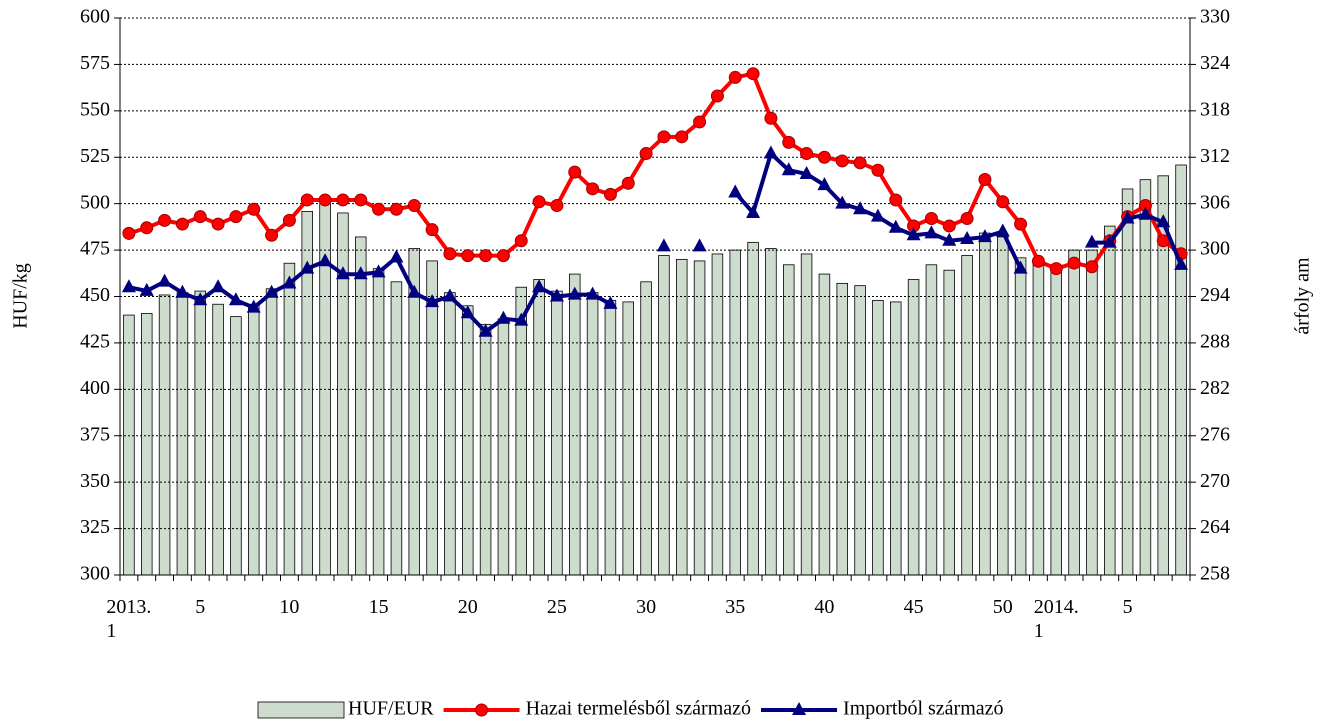  Describe the element at coordinates (95, 63) in the screenshot. I see `y-tick-label: 575` at that location.